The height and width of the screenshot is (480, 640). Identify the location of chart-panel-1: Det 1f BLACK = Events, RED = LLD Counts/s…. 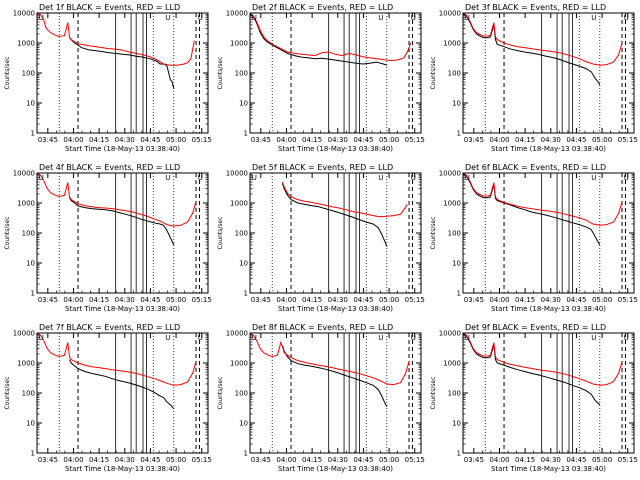
(108, 78).